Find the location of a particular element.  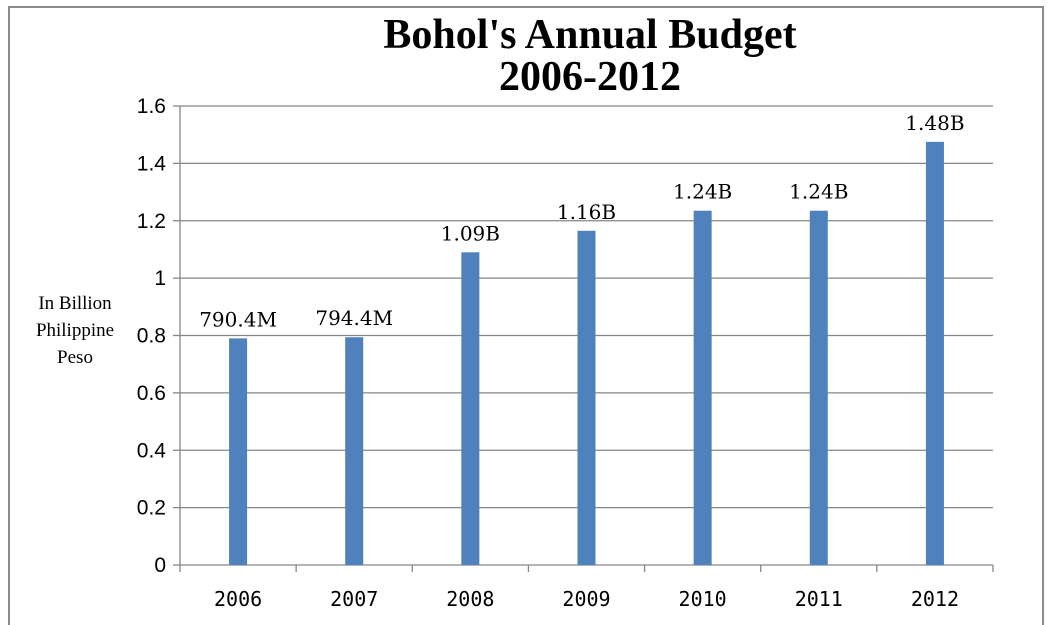

x-tick-label-2009: 2009 is located at coordinates (586, 599).